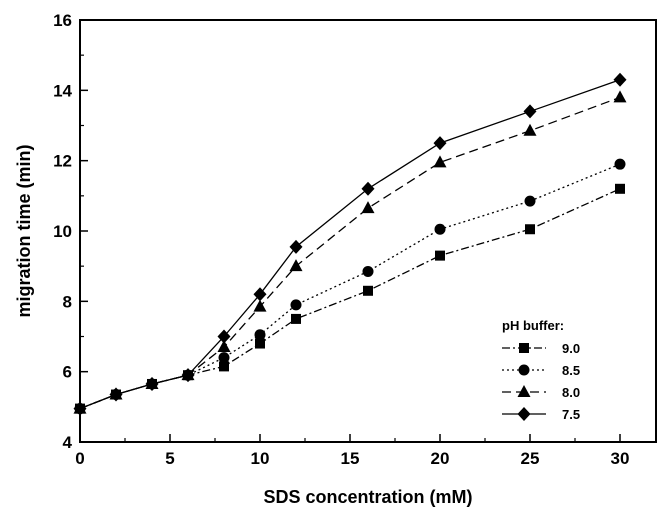  Describe the element at coordinates (62, 161) in the screenshot. I see `y-tick-label: 12` at that location.